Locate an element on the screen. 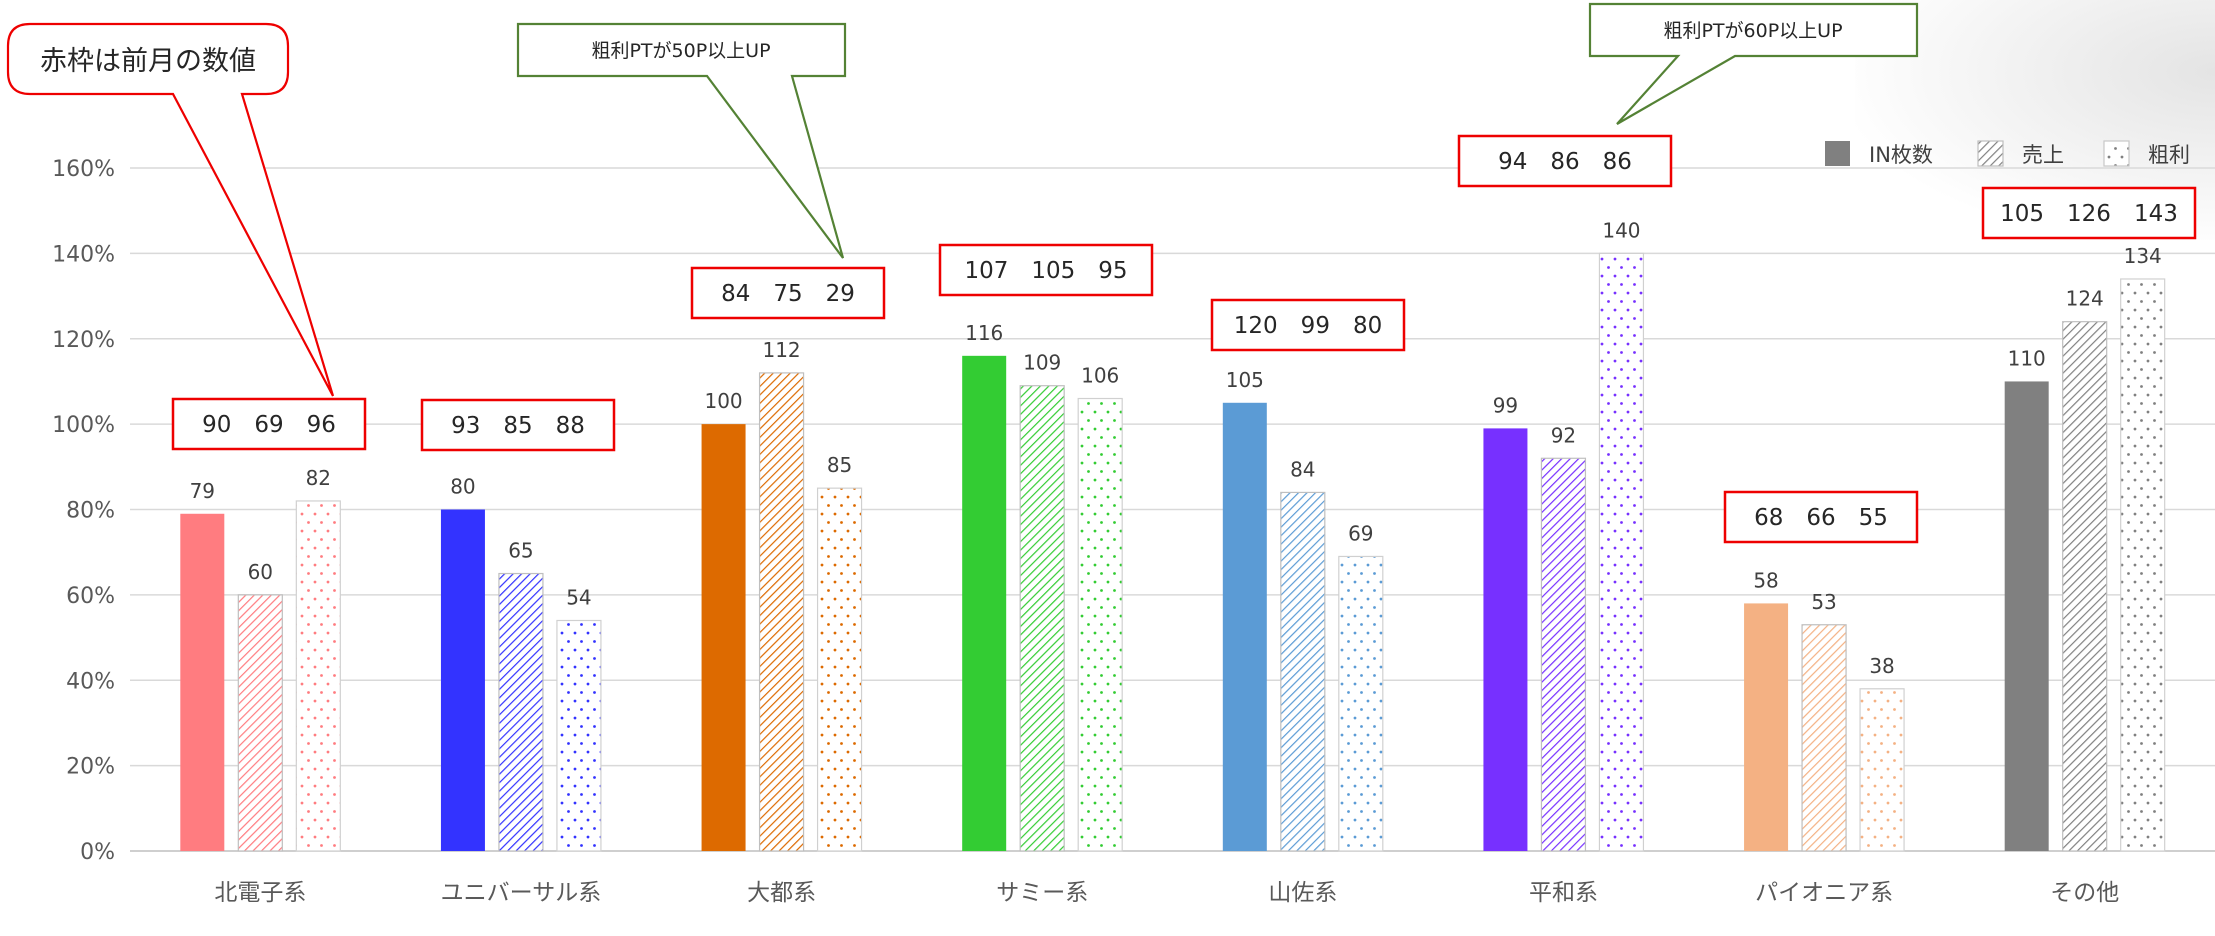  previous-month-values: 105 126 143 is located at coordinates (2089, 214).